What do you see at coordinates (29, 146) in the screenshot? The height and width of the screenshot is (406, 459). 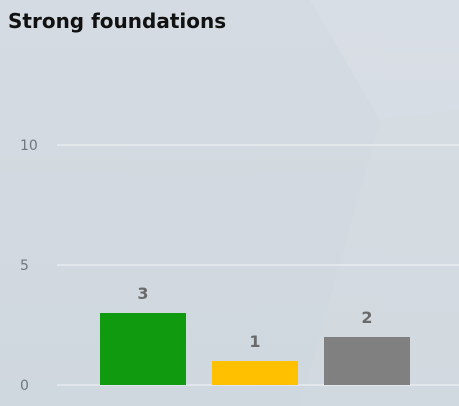 I see `y-tick-label: 10` at bounding box center [29, 146].